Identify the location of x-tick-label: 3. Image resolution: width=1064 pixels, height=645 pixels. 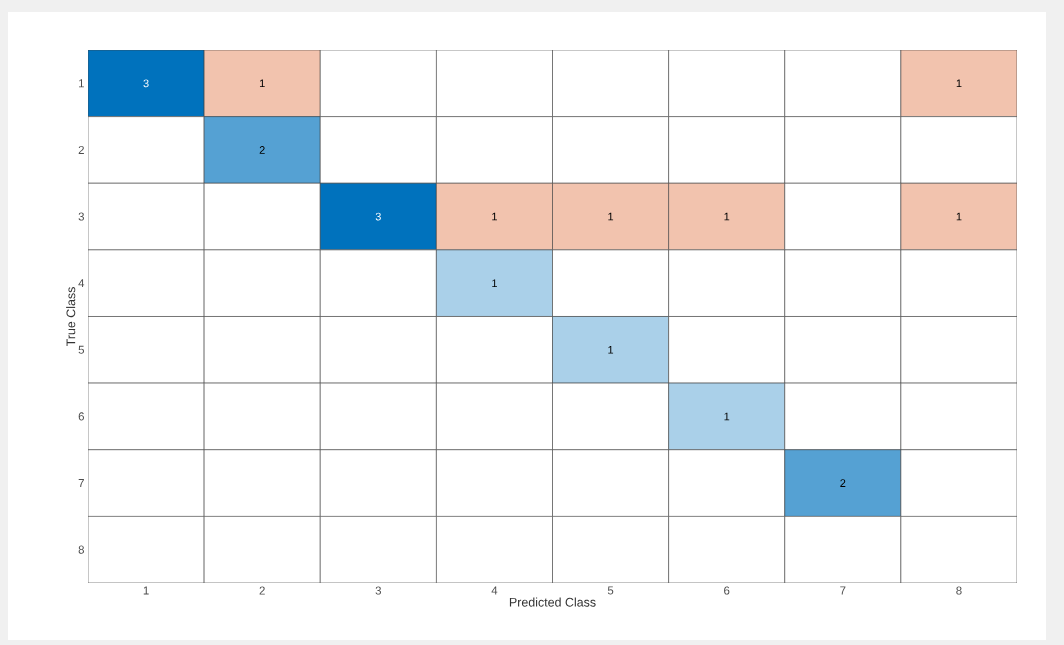
(378, 590).